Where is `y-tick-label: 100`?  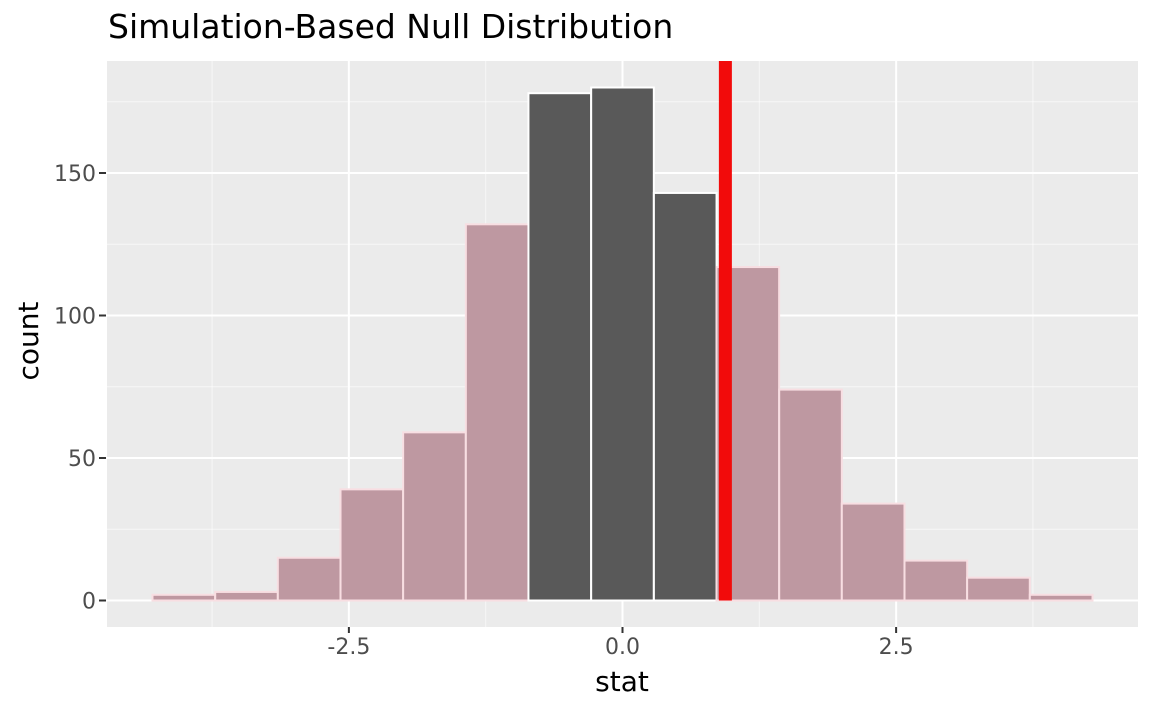 y-tick-label: 100 is located at coordinates (75, 317).